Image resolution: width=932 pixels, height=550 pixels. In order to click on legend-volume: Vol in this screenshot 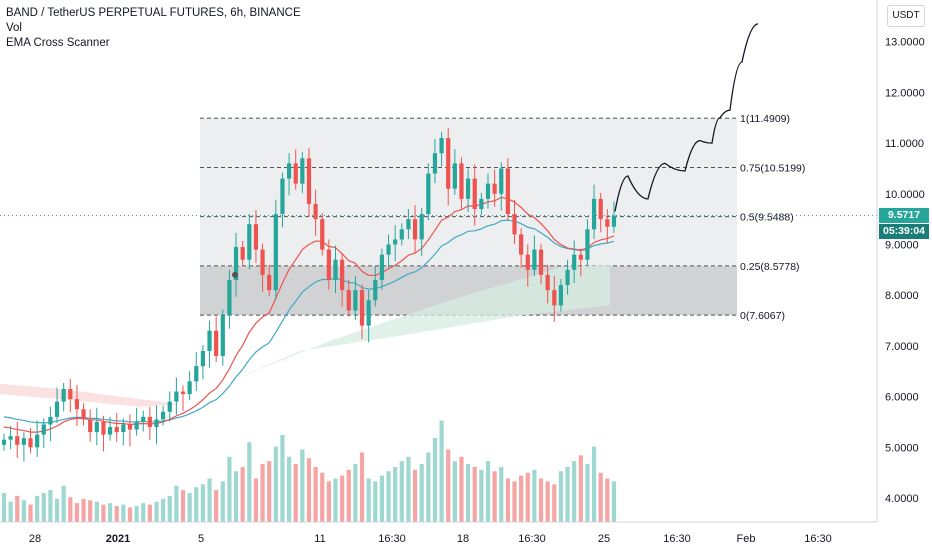, I will do `click(14, 28)`.